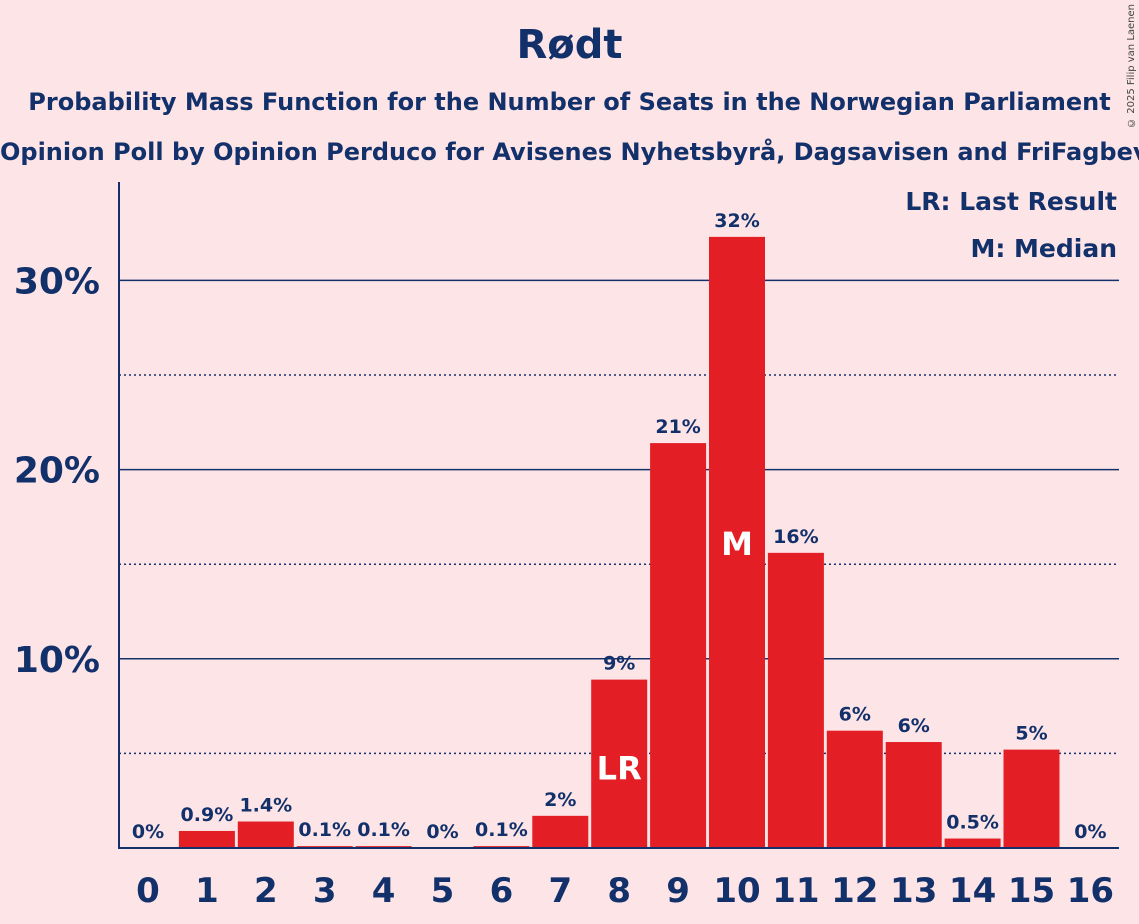 This screenshot has width=1139, height=924. I want to click on data-label-1: 0.9%, so click(207, 815).